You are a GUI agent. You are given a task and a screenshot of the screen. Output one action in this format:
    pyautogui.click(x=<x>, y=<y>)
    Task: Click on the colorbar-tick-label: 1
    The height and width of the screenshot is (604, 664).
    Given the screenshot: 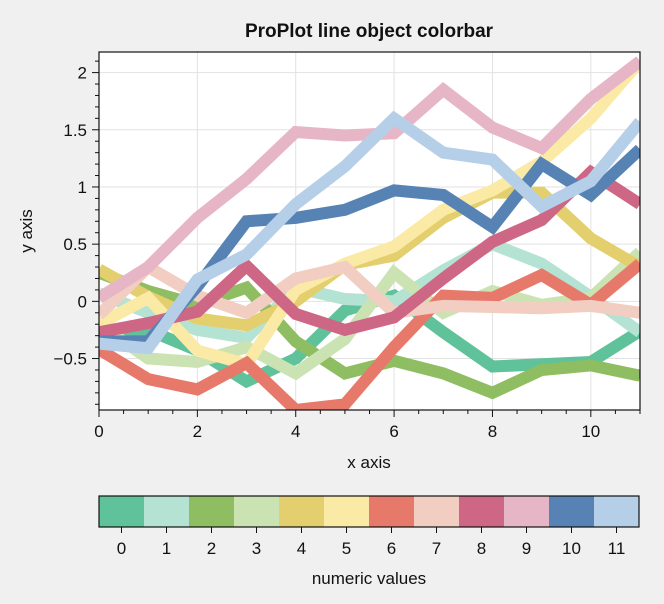 What is the action you would take?
    pyautogui.click(x=166, y=548)
    